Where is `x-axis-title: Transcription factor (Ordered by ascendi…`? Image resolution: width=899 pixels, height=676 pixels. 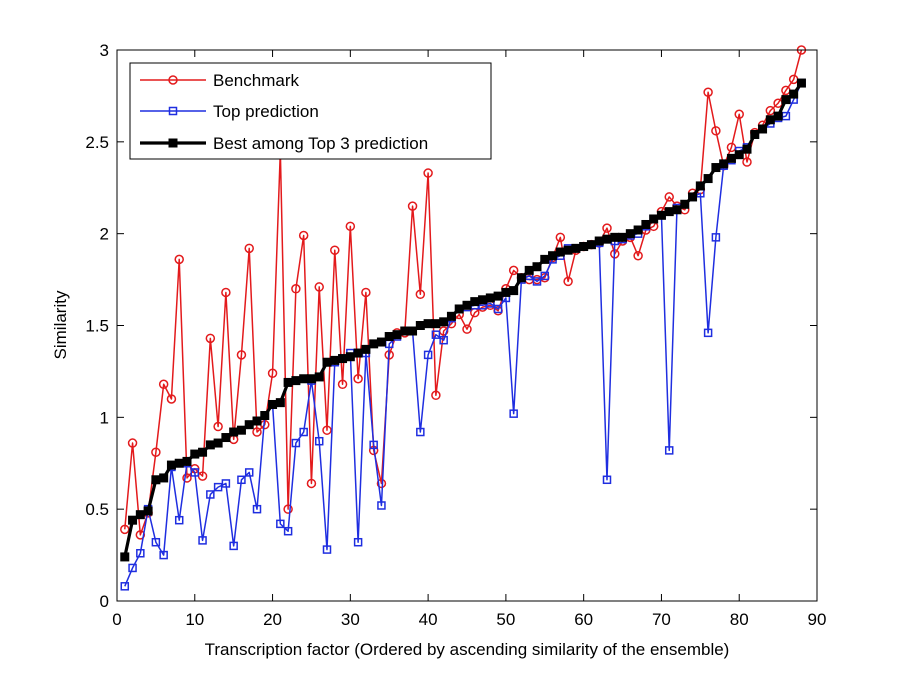 x-axis-title: Transcription factor (Ordered by ascendi… is located at coordinates (467, 649).